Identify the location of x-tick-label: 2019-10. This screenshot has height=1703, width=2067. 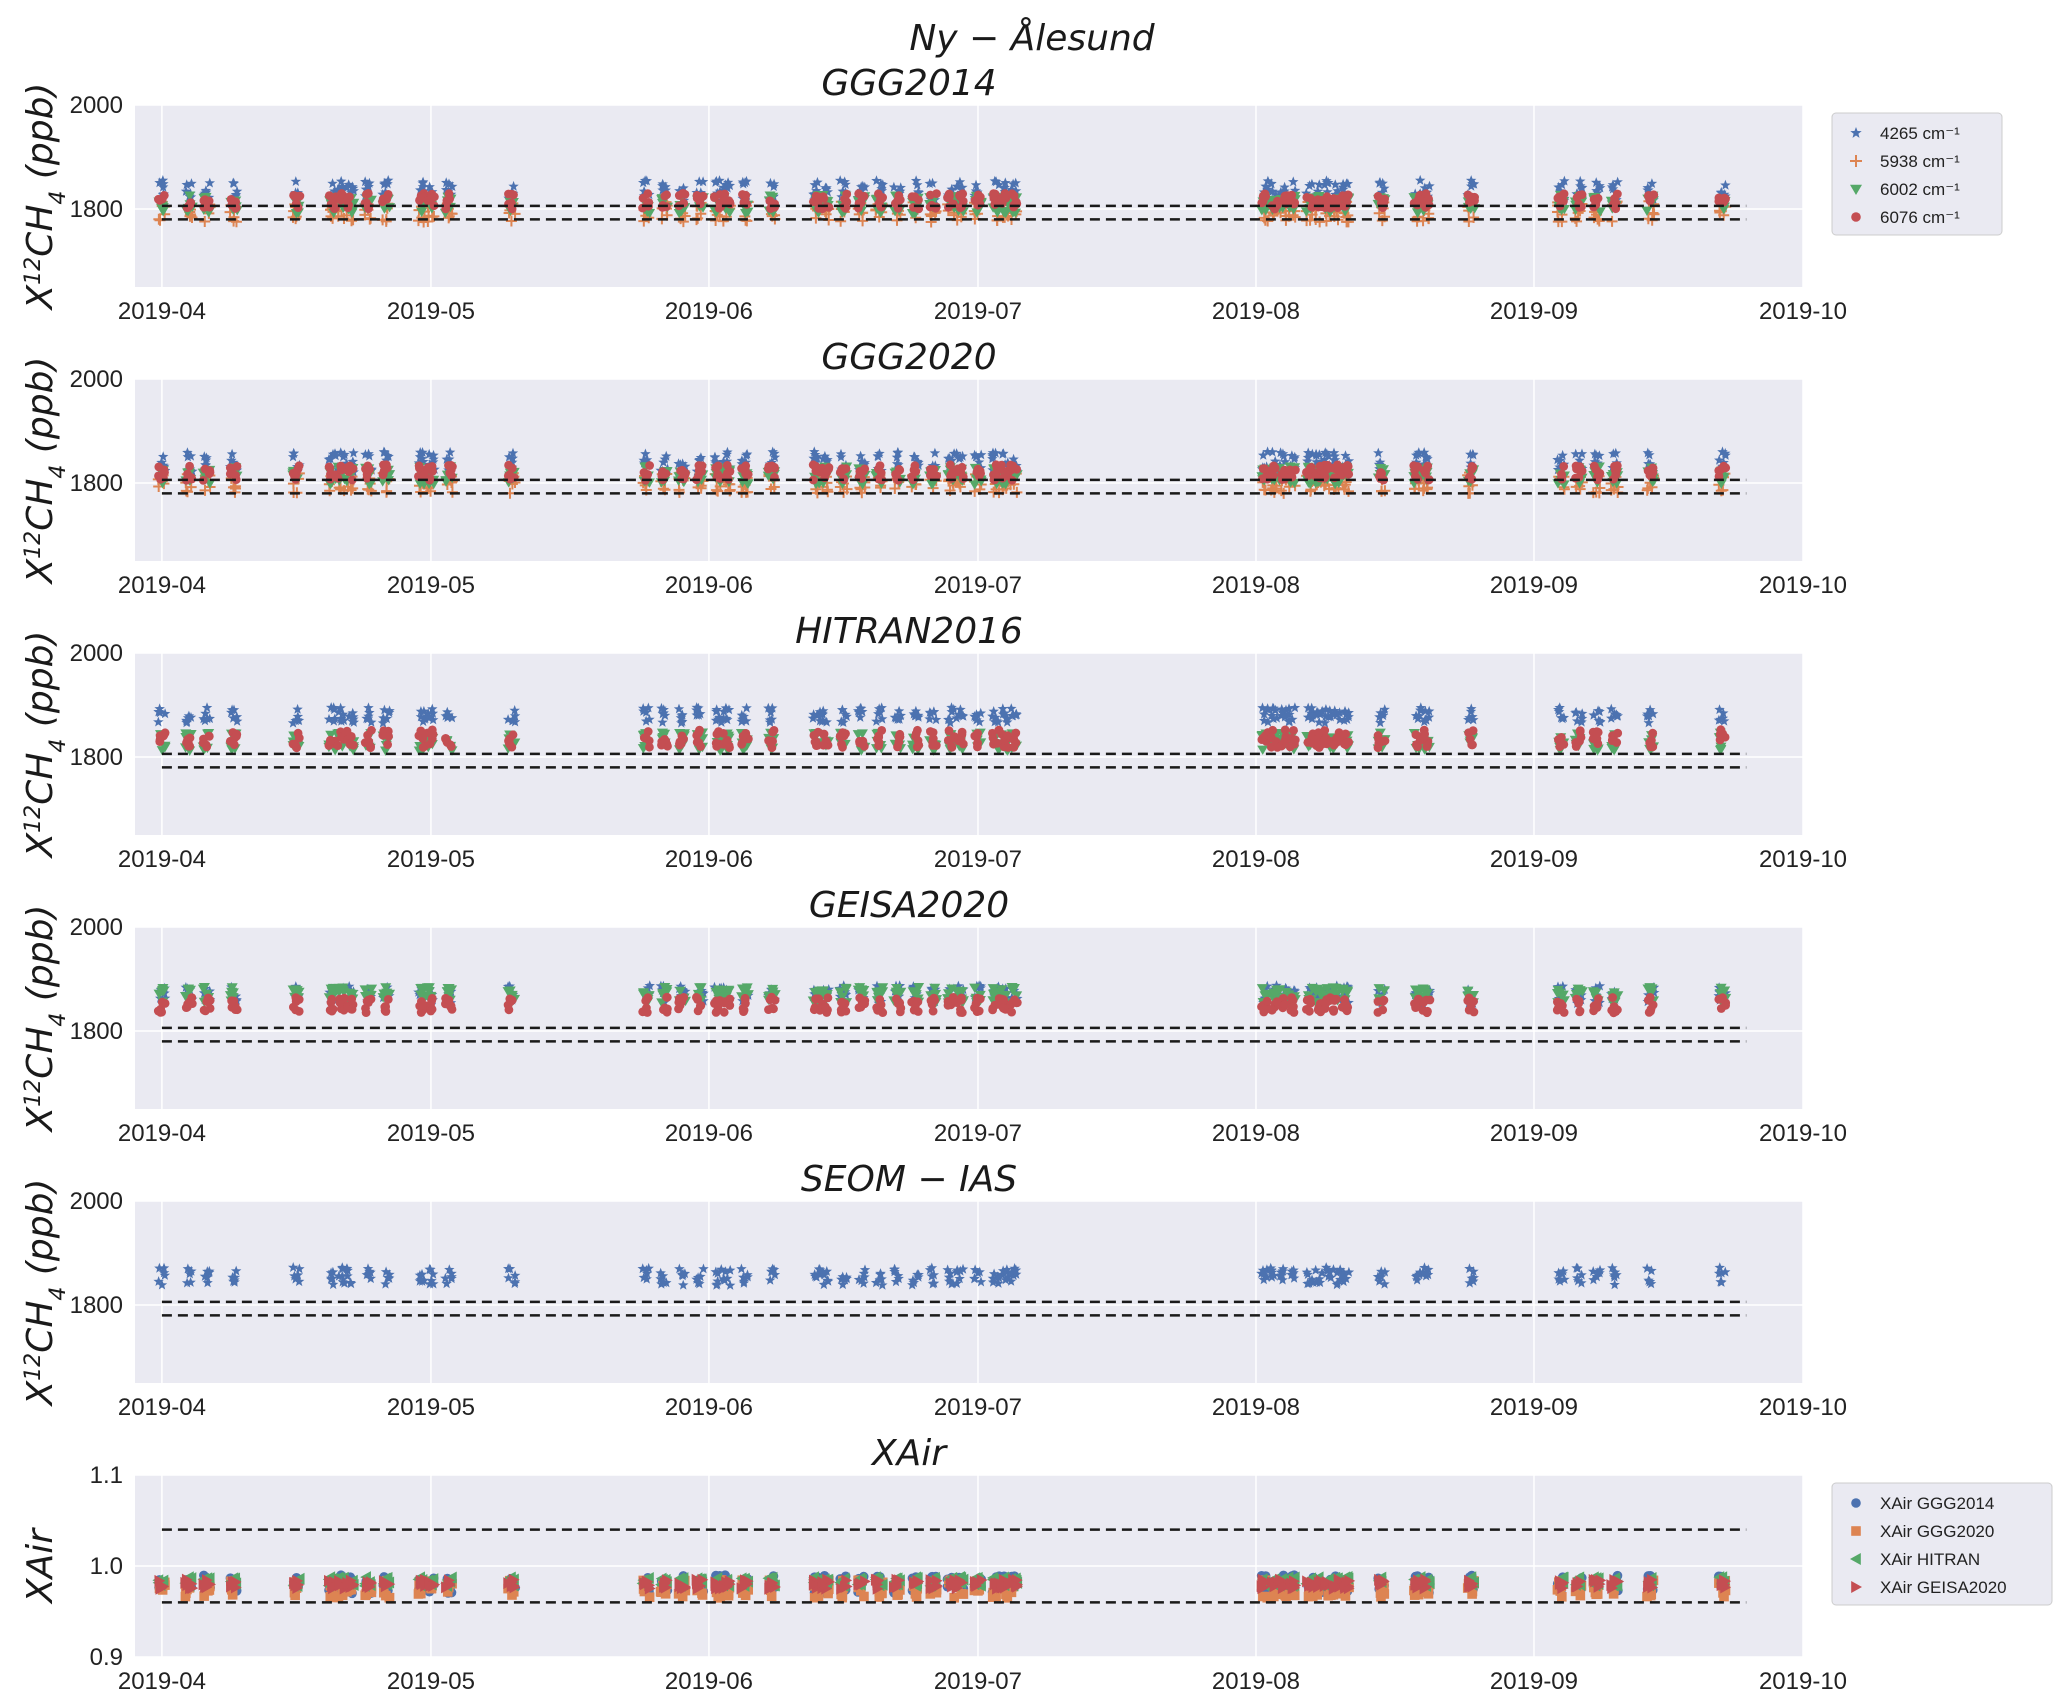
(1803, 311).